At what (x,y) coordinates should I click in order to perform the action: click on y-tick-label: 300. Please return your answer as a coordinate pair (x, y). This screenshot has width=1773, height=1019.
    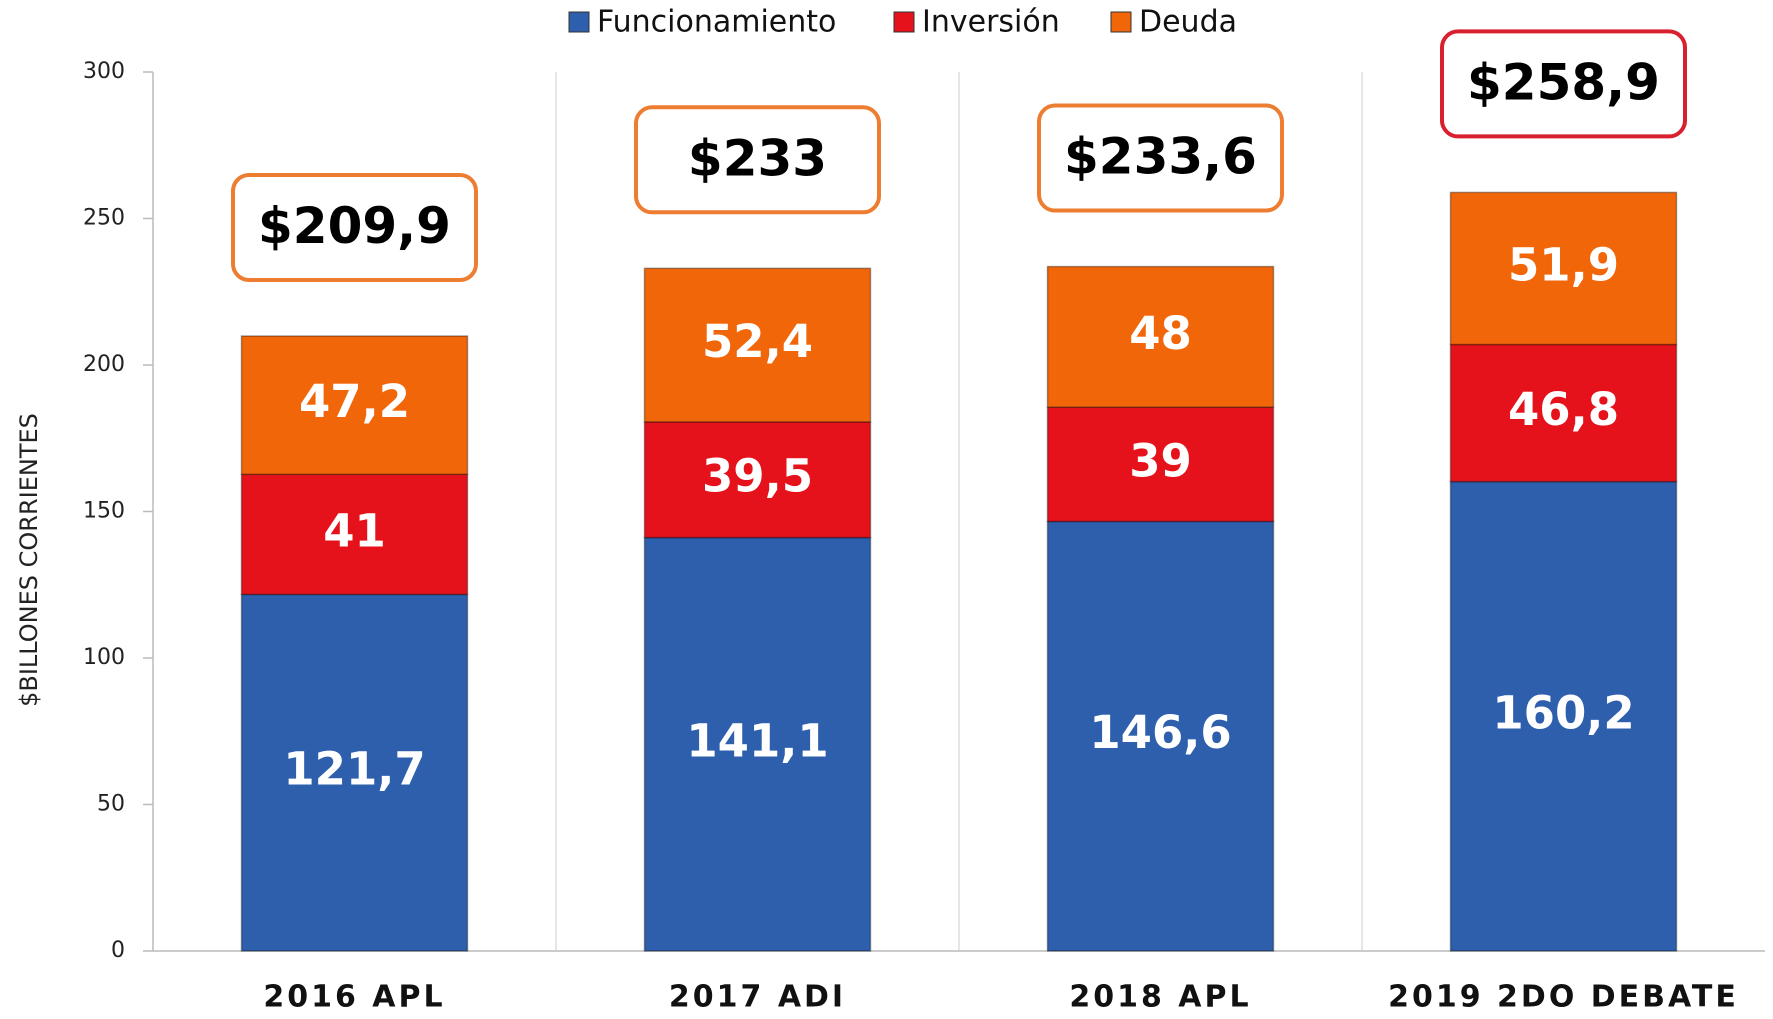
    Looking at the image, I should click on (104, 71).